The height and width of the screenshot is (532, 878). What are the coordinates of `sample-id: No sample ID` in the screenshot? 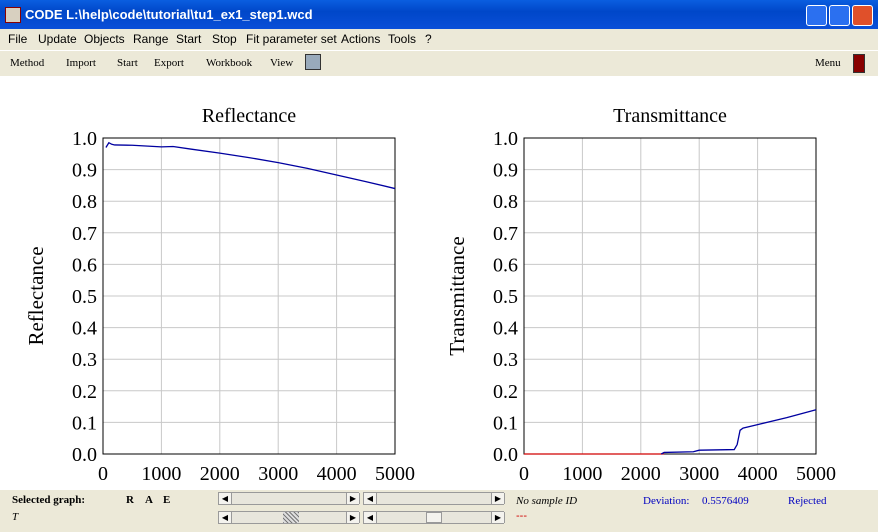 It's located at (547, 501).